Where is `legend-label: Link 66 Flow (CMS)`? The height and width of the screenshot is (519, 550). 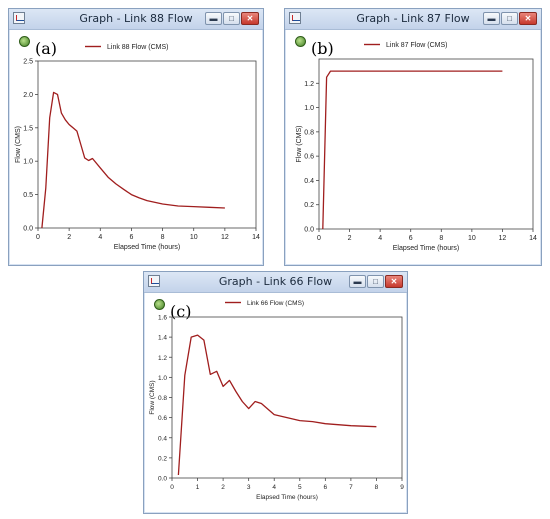 legend-label: Link 66 Flow (CMS) is located at coordinates (275, 303).